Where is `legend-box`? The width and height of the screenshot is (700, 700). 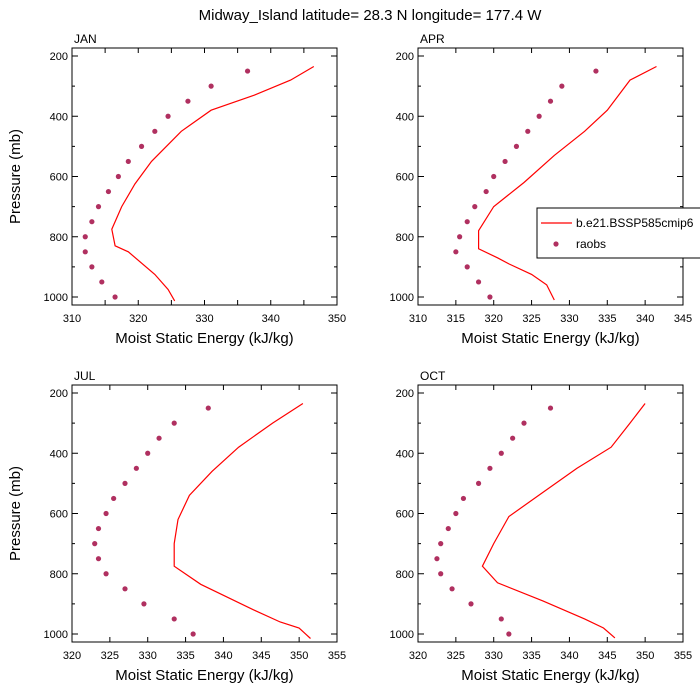
legend-box is located at coordinates (618, 233).